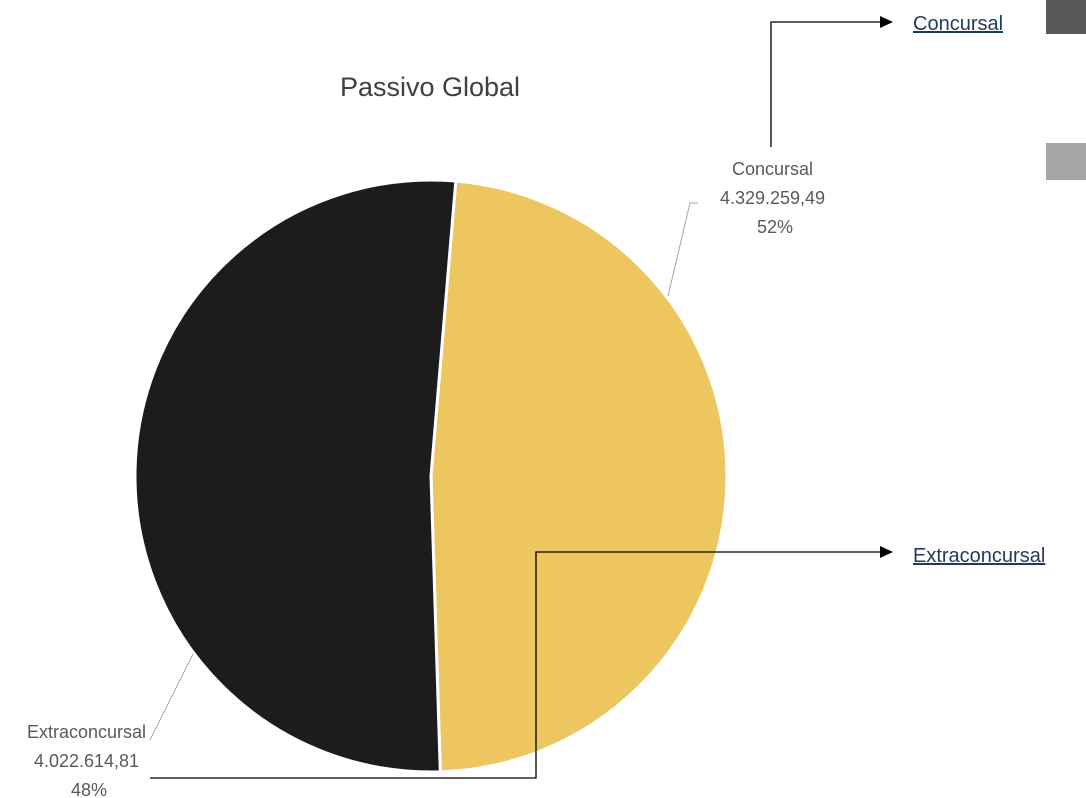 The height and width of the screenshot is (798, 1086). What do you see at coordinates (775, 227) in the screenshot?
I see `concursal-label-percent: 52%` at bounding box center [775, 227].